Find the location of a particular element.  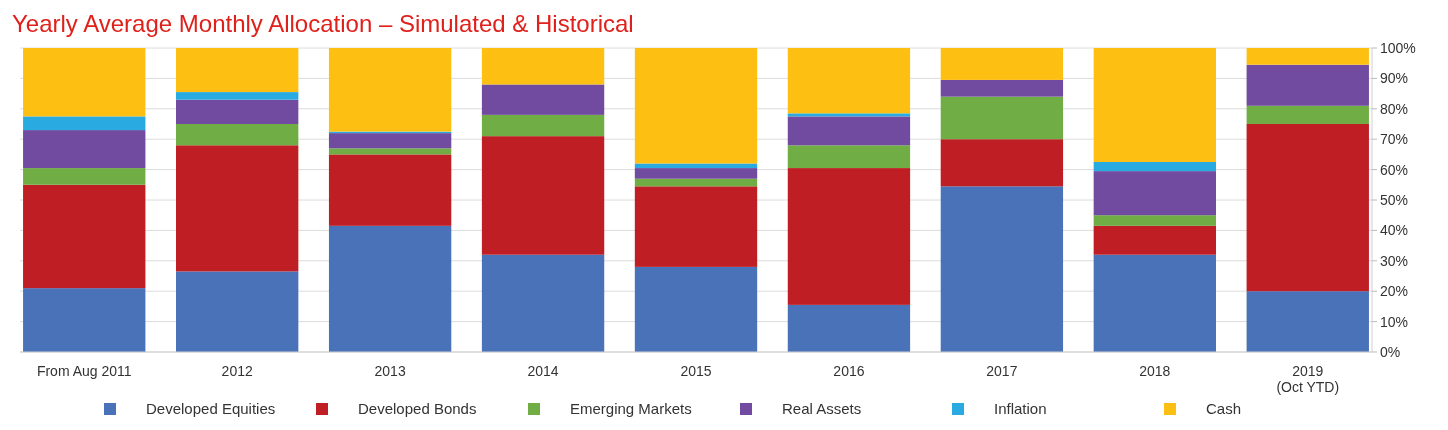

legend-label: Cash is located at coordinates (1224, 408).